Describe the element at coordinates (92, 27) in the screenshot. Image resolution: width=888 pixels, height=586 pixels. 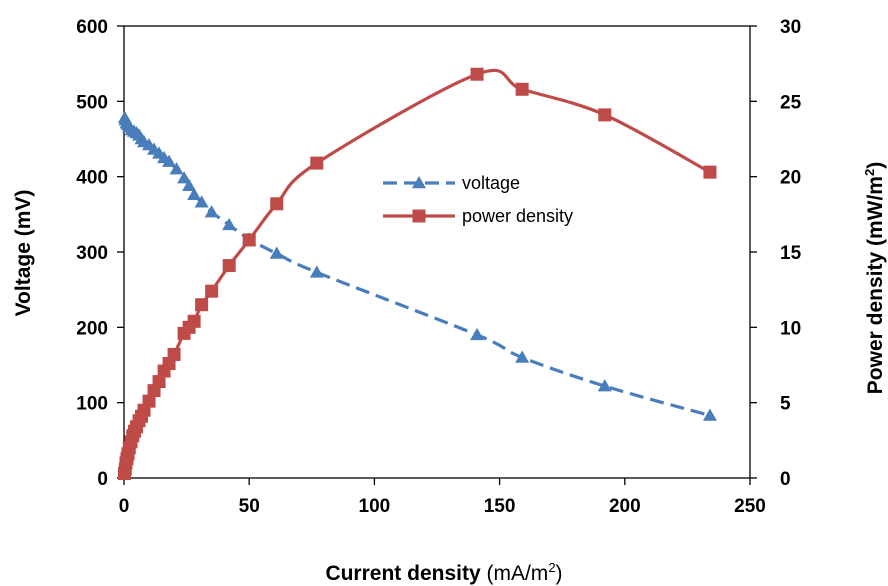
I see `y-tick-label: 600` at that location.